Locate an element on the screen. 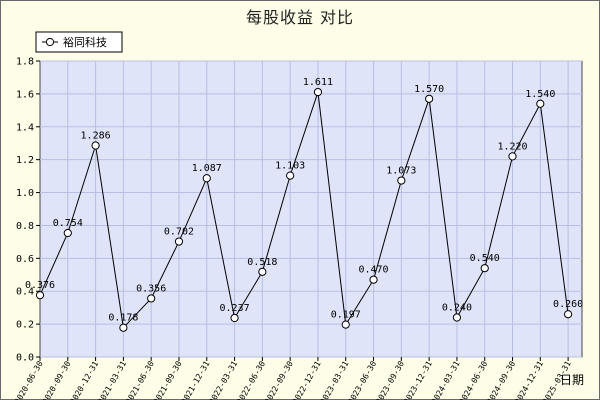 The width and height of the screenshot is (600, 400). x-axis-label: 日期 is located at coordinates (572, 380).